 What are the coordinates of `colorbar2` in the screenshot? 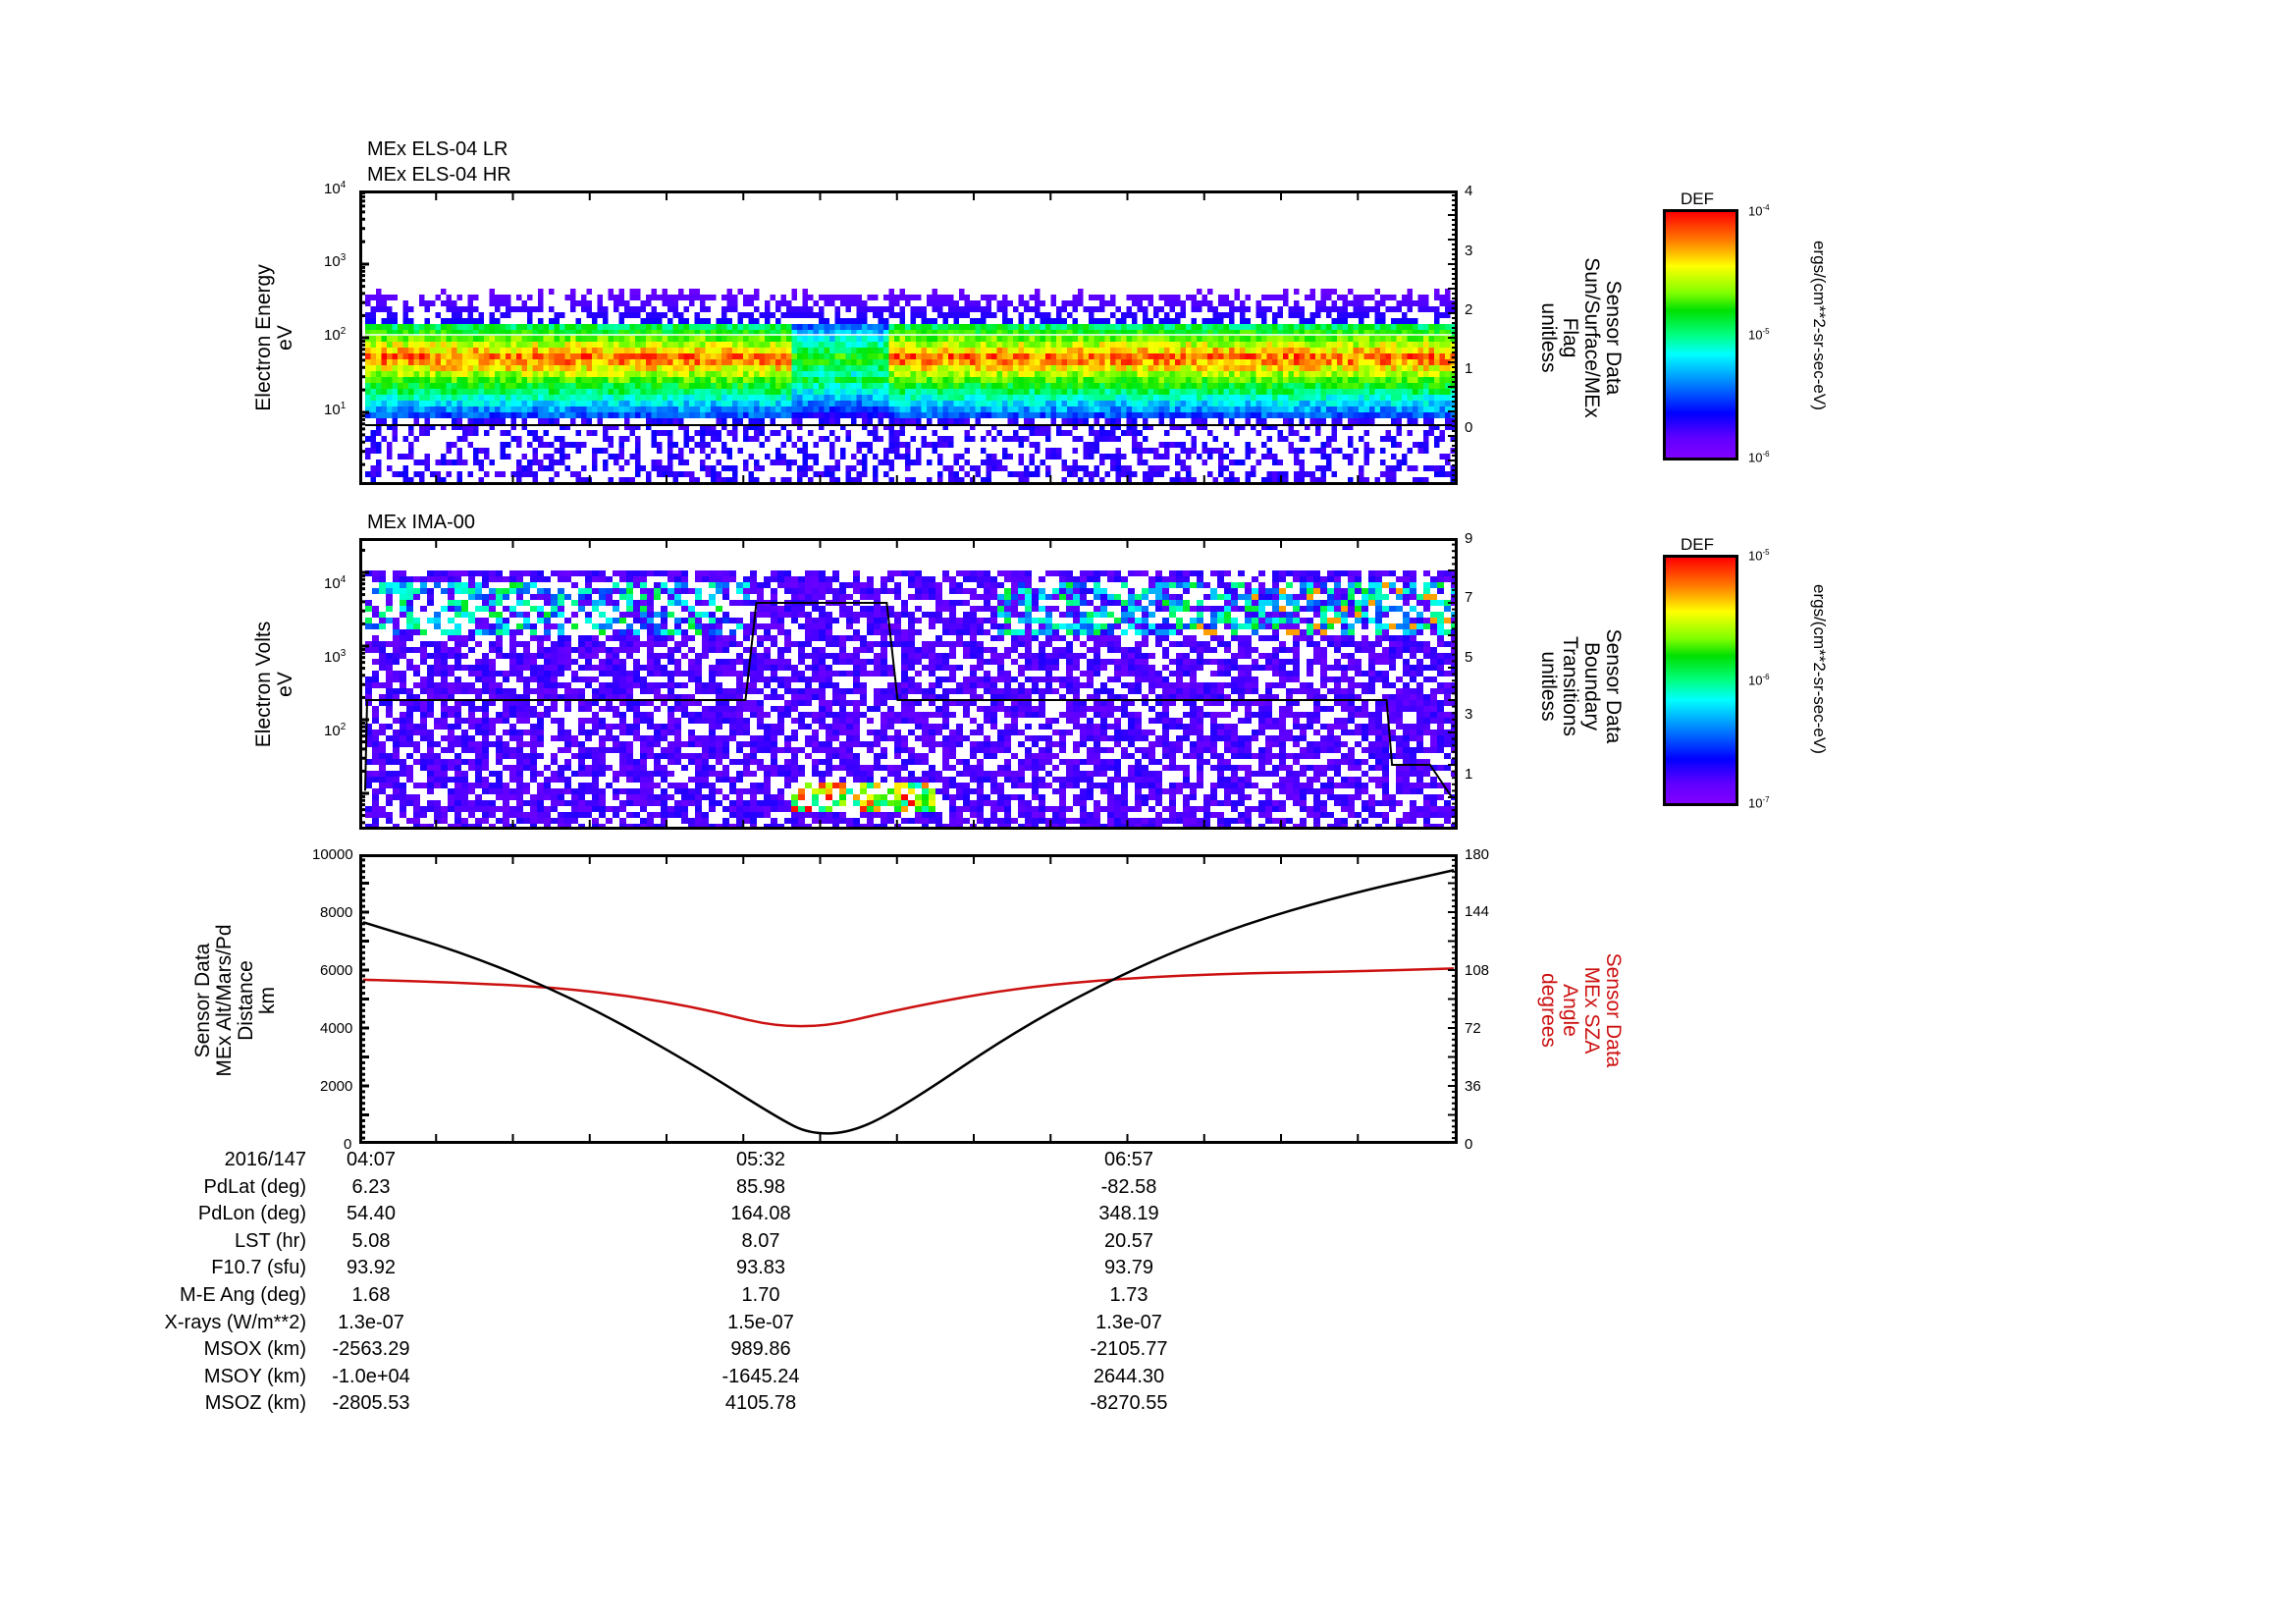 It's located at (1700, 680).